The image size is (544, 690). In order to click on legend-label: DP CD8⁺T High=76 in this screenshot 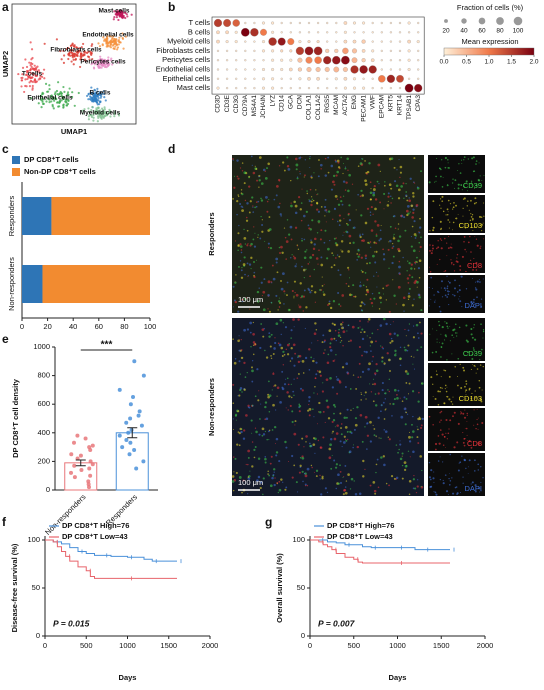, I will do `click(95, 525)`.